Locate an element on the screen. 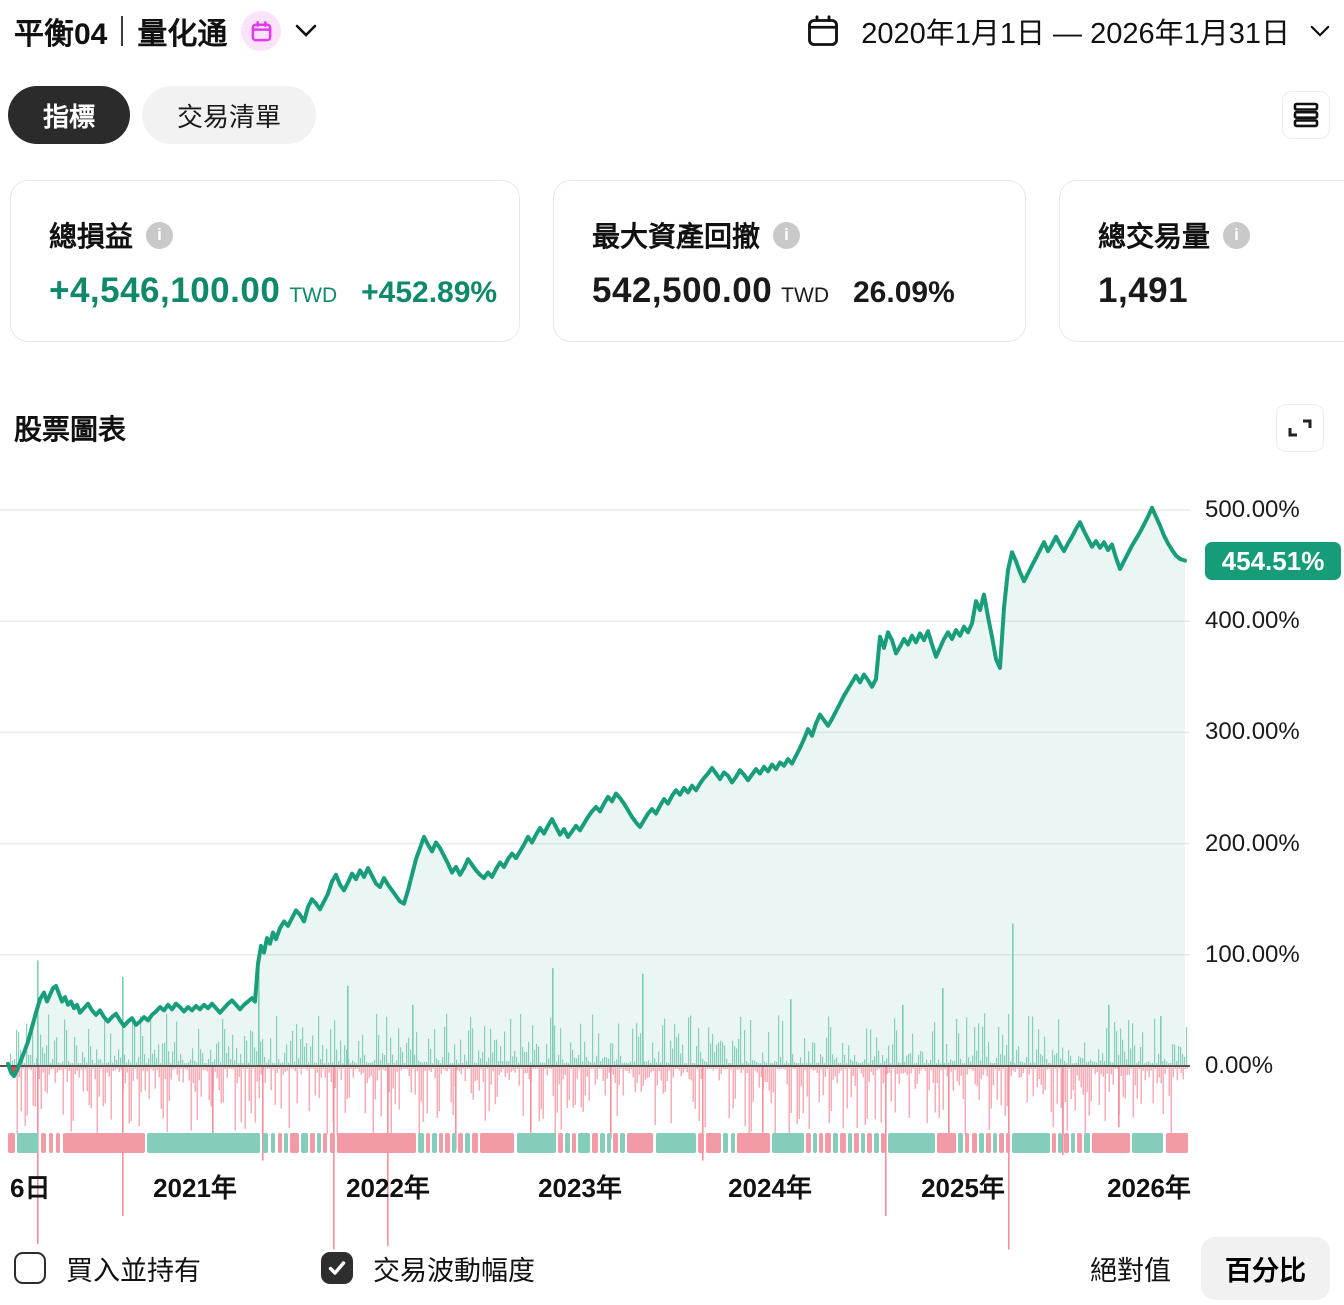 The height and width of the screenshot is (1305, 1344). card-total-trades: 總交易量 i 1,491 is located at coordinates (1201, 261).